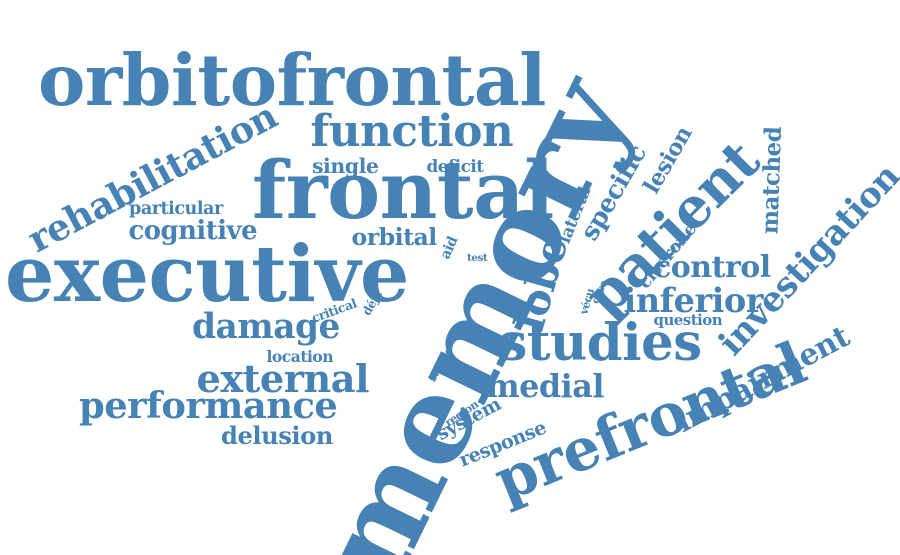 The width and height of the screenshot is (900, 555). What do you see at coordinates (283, 379) in the screenshot?
I see `word-external: external` at bounding box center [283, 379].